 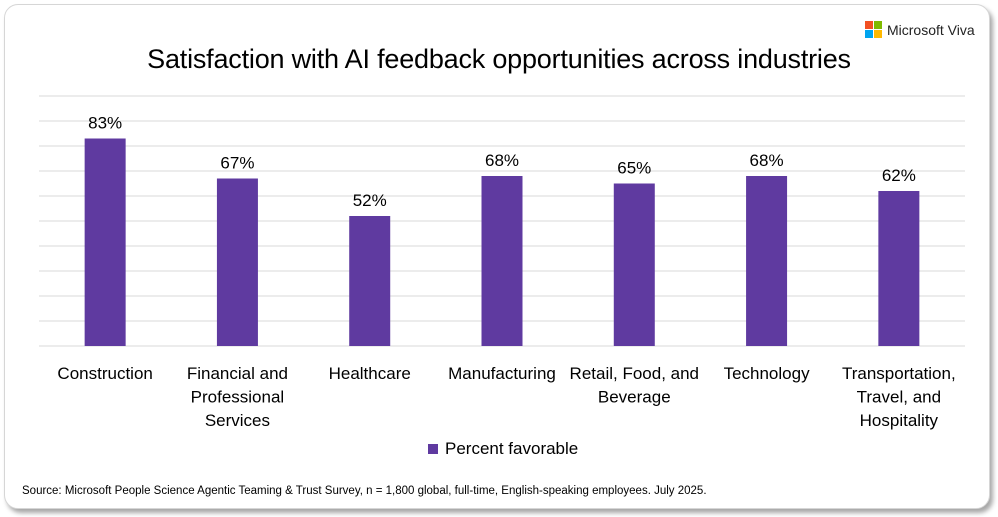 I want to click on x-tick-label: Financial and Professional Services, so click(x=237, y=397).